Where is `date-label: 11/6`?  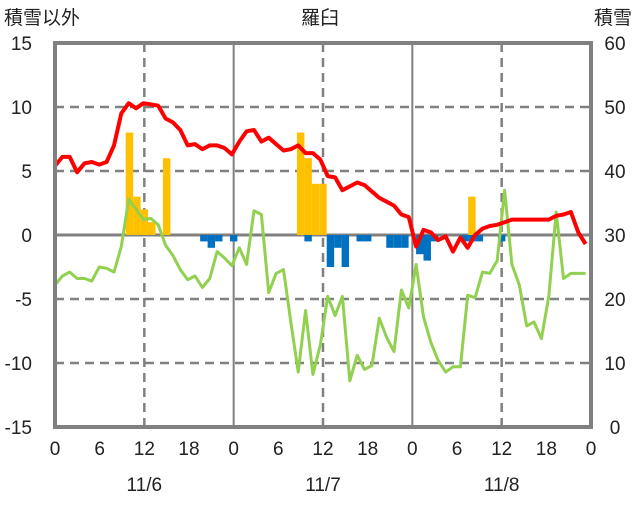
date-label: 11/6 is located at coordinates (145, 485).